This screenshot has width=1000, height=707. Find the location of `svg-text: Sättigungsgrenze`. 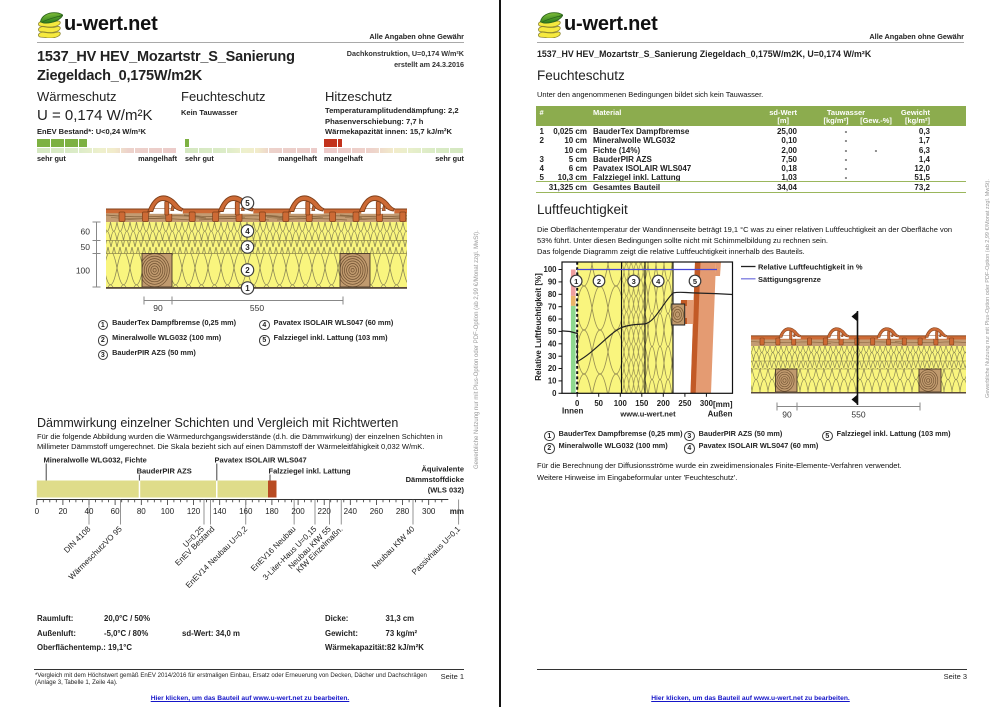

svg-text: Sättigungsgrenze is located at coordinates (789, 279).